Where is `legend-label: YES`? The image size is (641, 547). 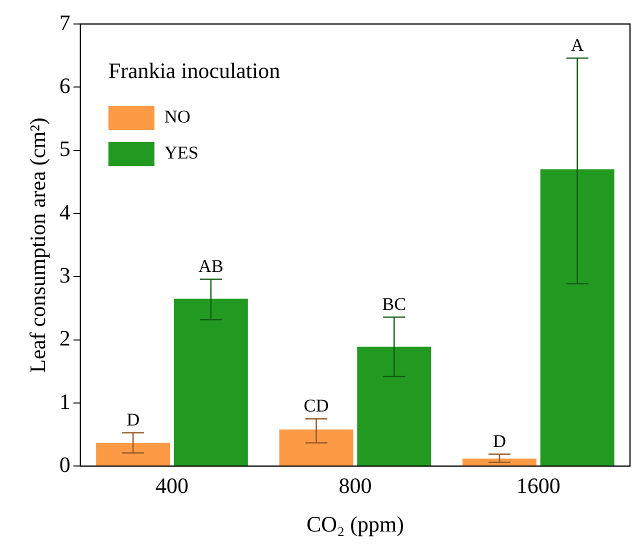 legend-label: YES is located at coordinates (181, 152).